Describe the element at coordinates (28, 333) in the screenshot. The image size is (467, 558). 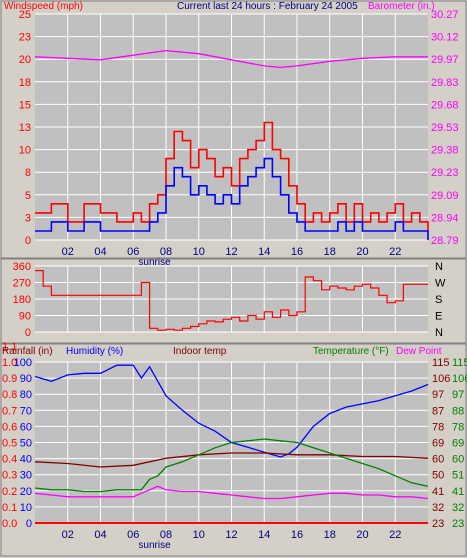
I see `direction-y-tick: 0` at that location.